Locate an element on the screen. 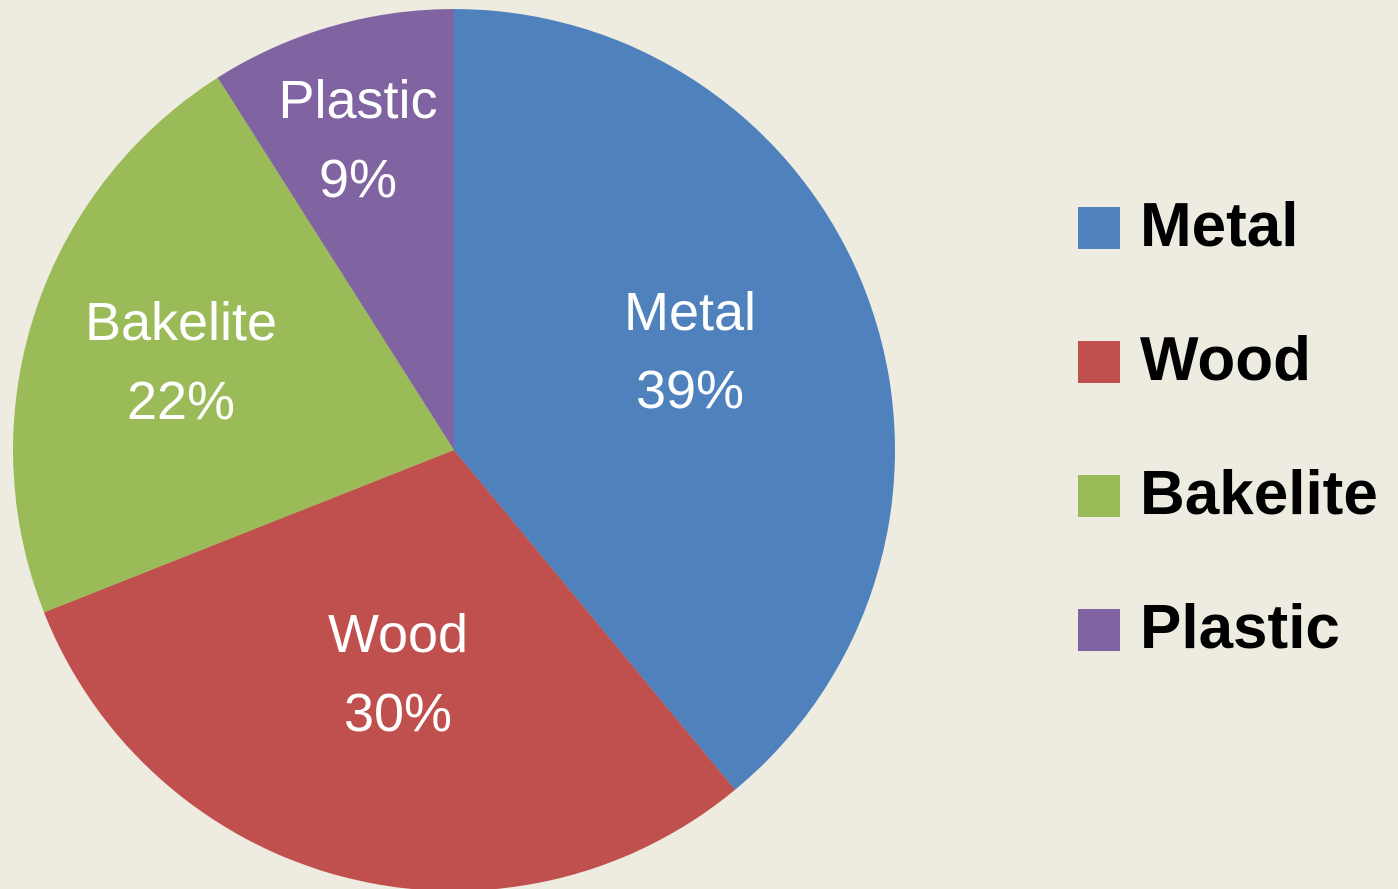 Image resolution: width=1398 pixels, height=889 pixels. slice-percent-metal: 39% is located at coordinates (690, 390).